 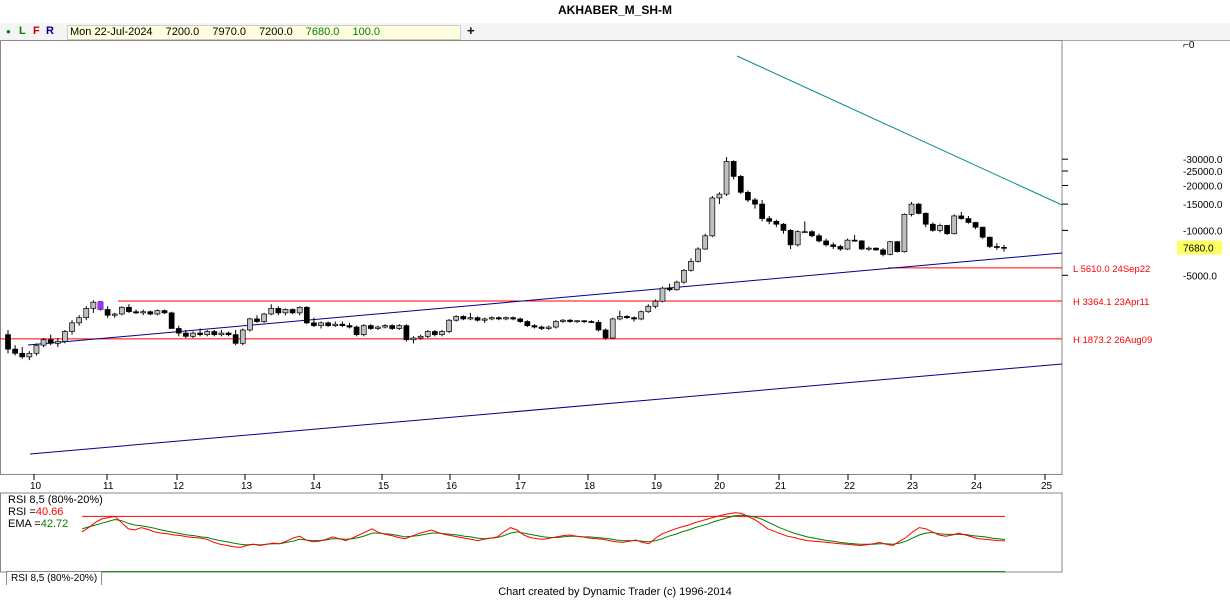 I want to click on rsi-legend: RSI 8,5 (80%-20%) RSI =40.66 EMA =42.72, so click(x=55, y=512).